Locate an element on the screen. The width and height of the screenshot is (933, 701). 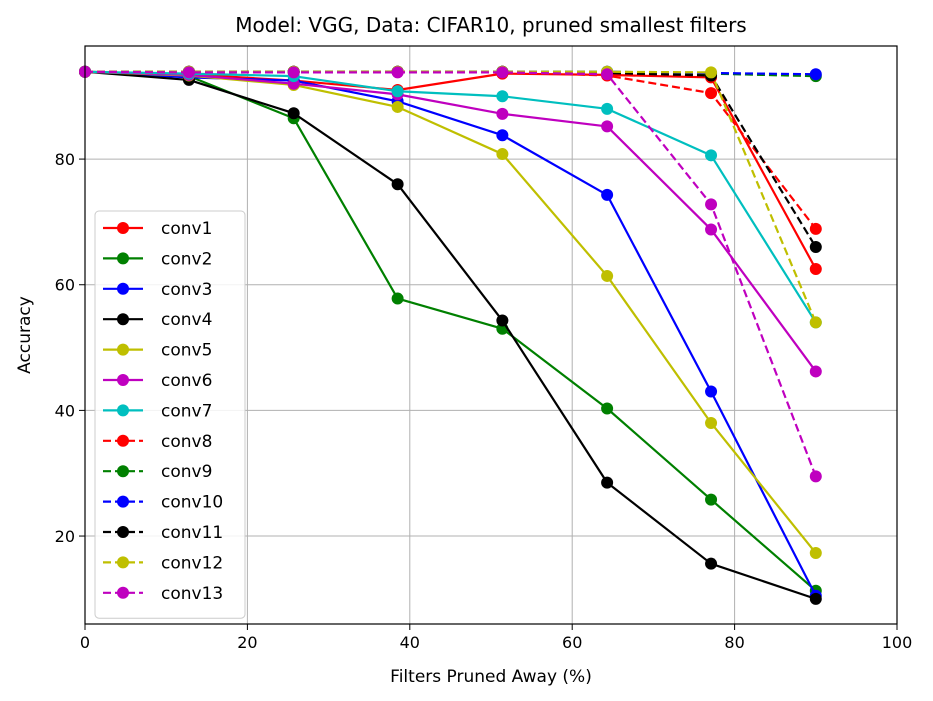
legend-entry-conv6: conv6 is located at coordinates (157, 381).